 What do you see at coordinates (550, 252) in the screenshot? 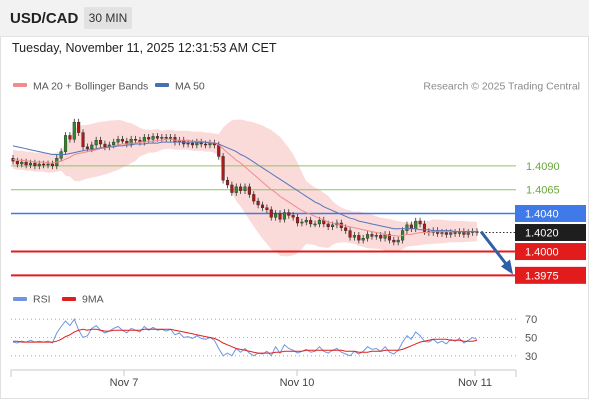
I see `level-tag-1.4000` at bounding box center [550, 252].